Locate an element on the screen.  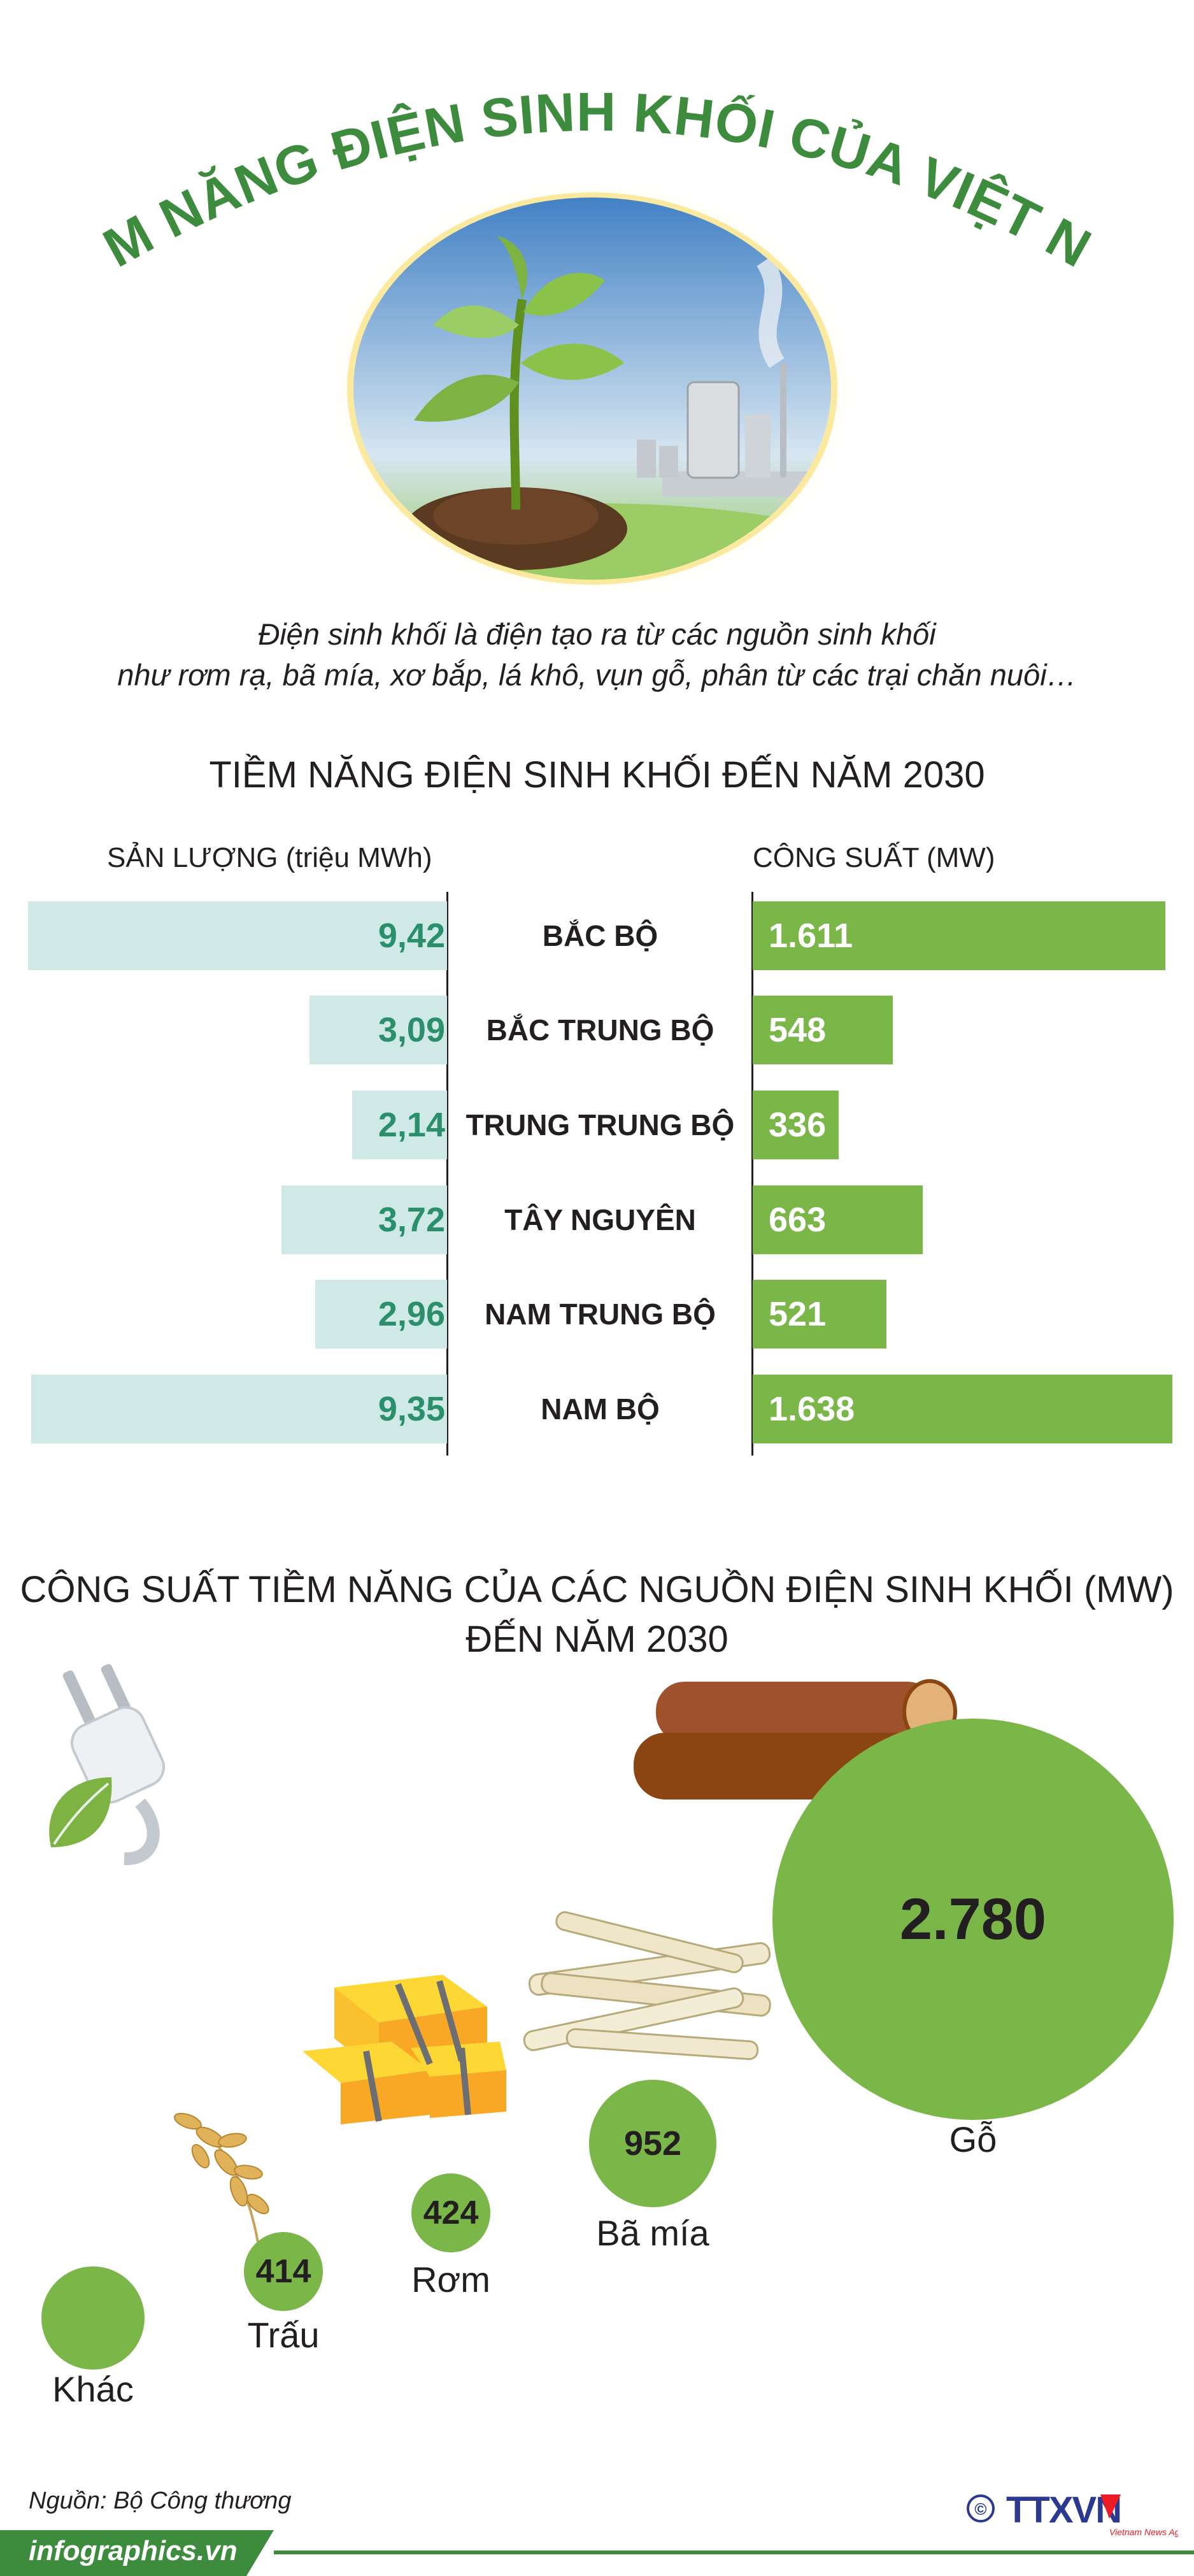
bubble-bagasse-label: Bã mía is located at coordinates (653, 2233).